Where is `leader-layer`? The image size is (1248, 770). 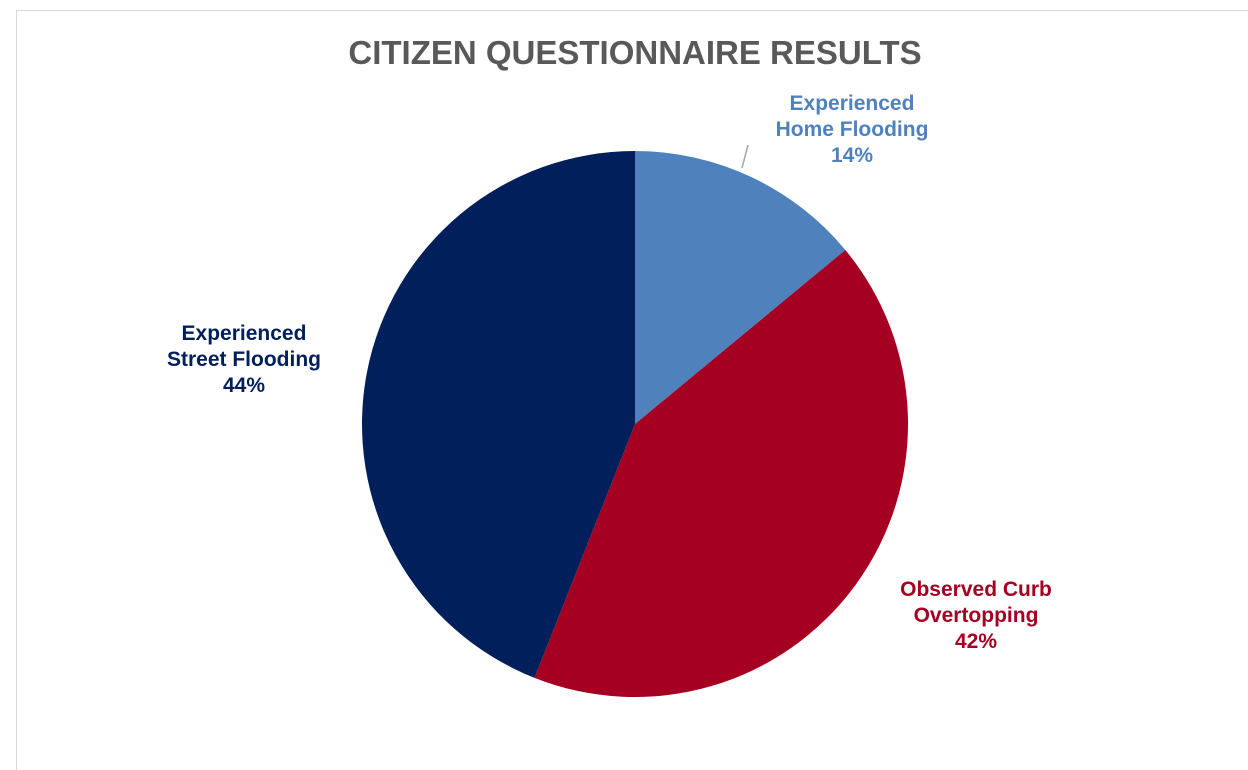
leader-layer is located at coordinates (745, 156).